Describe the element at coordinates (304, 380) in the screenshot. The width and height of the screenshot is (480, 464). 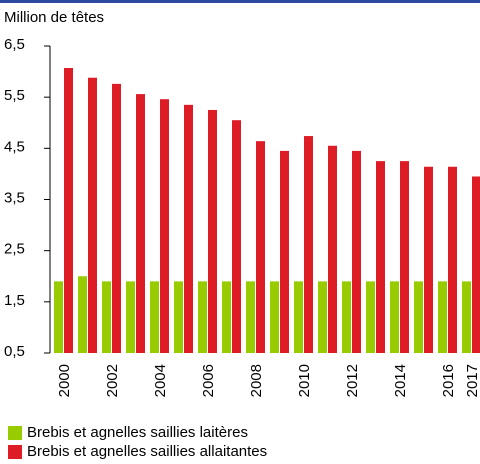
I see `x-tick-label: 2010` at that location.